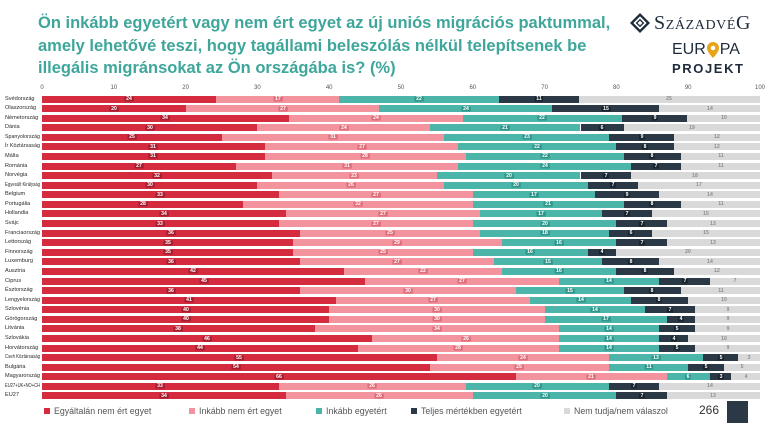 This screenshot has width=766, height=433. What do you see at coordinates (42, 88) in the screenshot?
I see `x-tick-label: 0` at bounding box center [42, 88].